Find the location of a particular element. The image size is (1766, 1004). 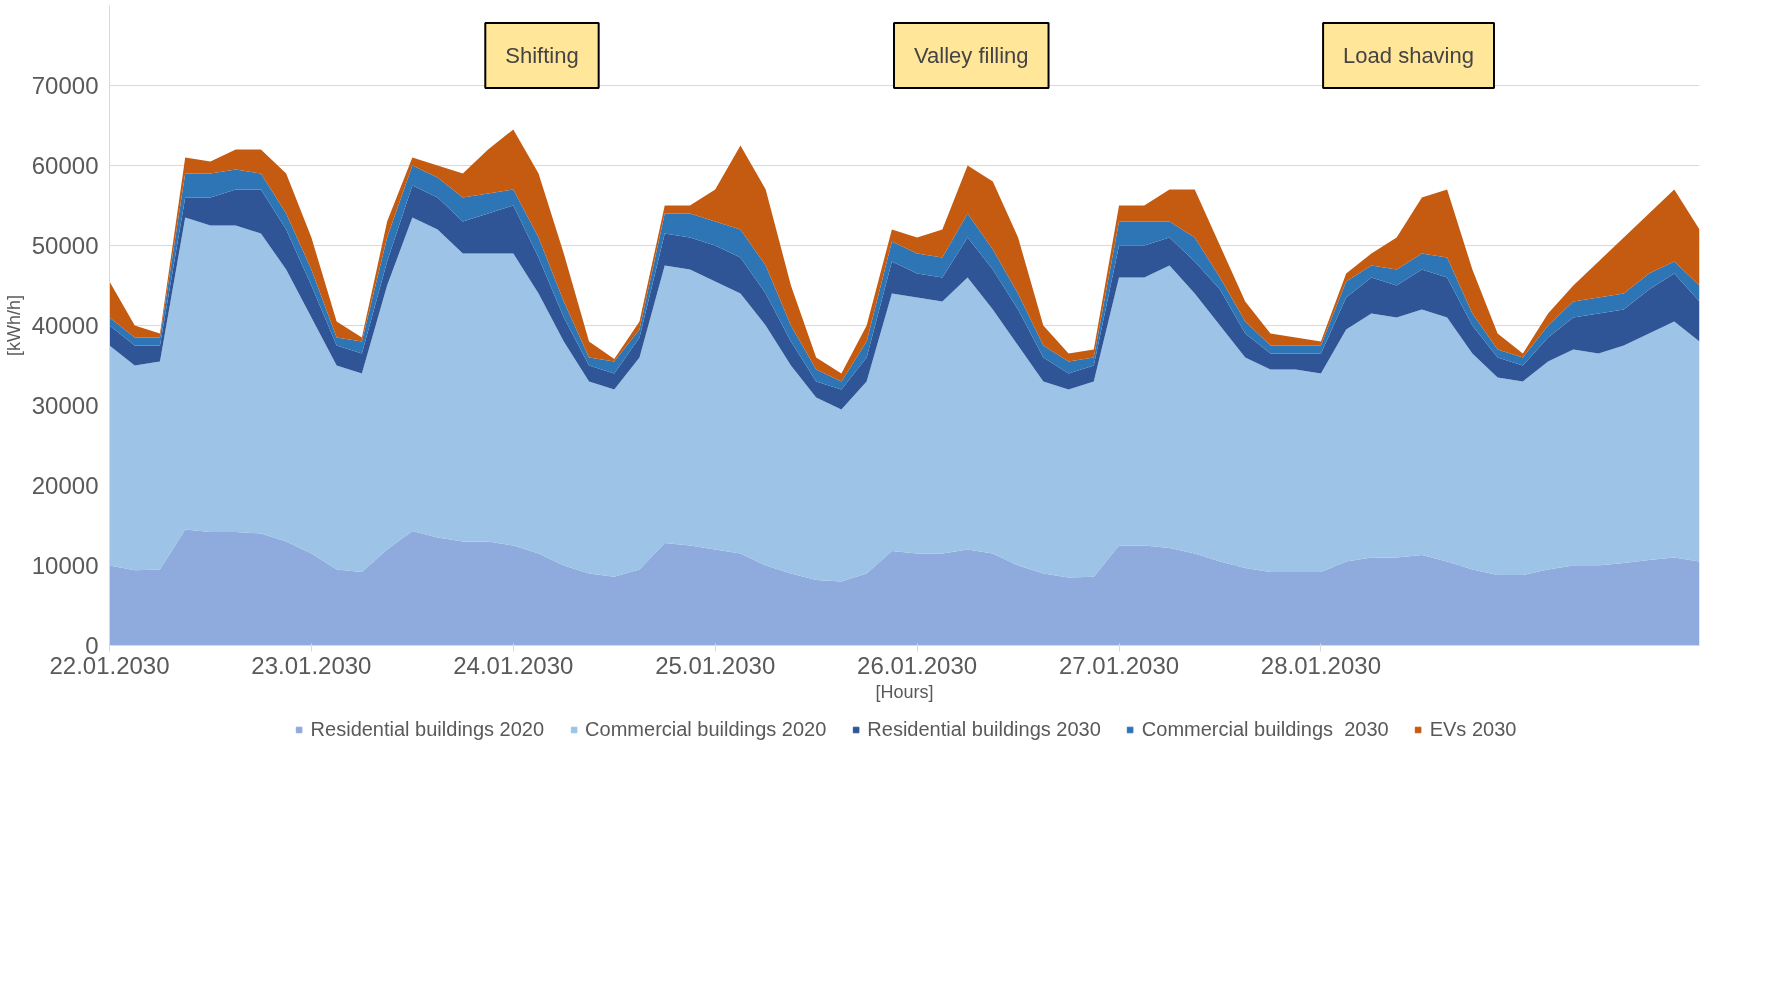

y-axis-title: [kWh/h] is located at coordinates (13, 325).